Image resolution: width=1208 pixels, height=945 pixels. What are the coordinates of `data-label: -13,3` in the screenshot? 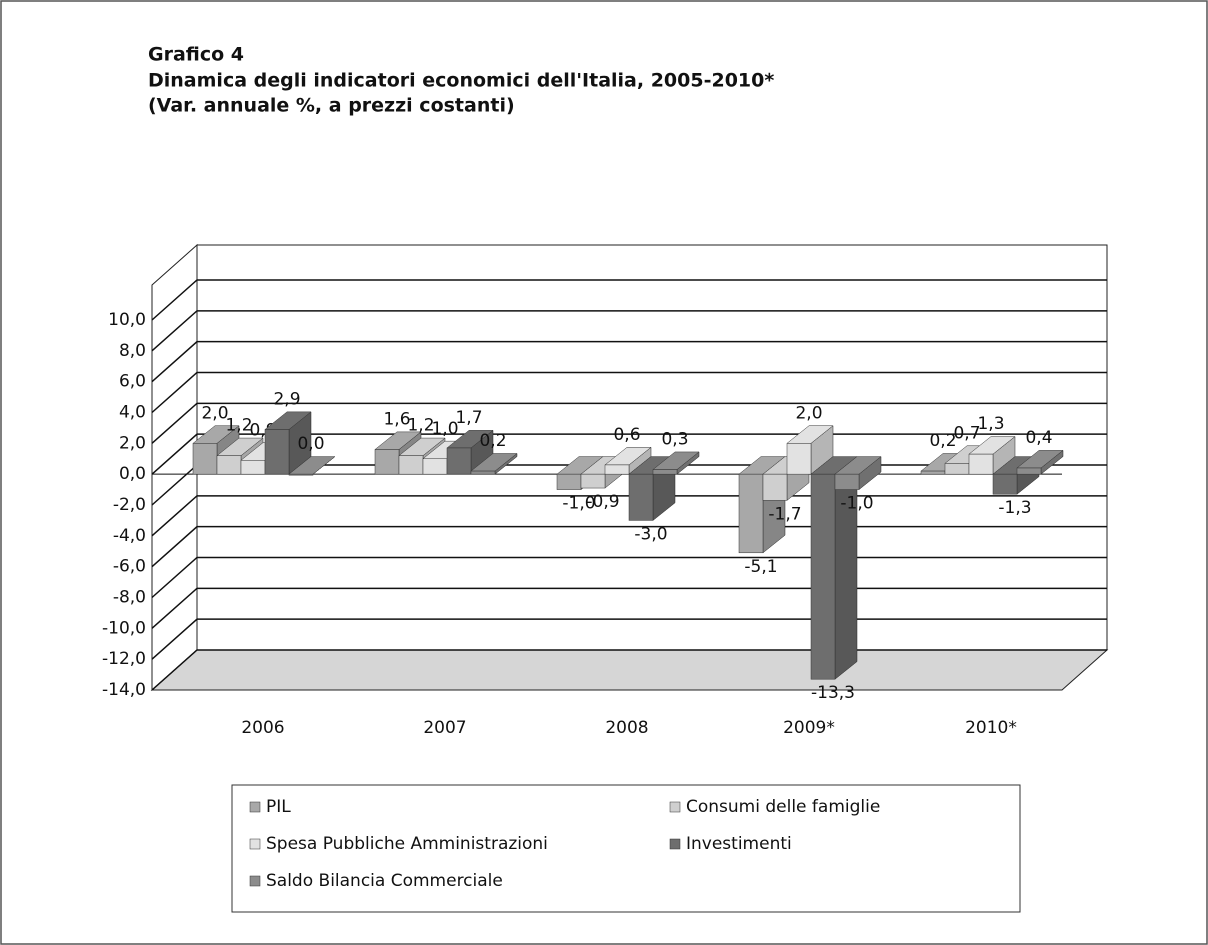 It's located at (833, 693).